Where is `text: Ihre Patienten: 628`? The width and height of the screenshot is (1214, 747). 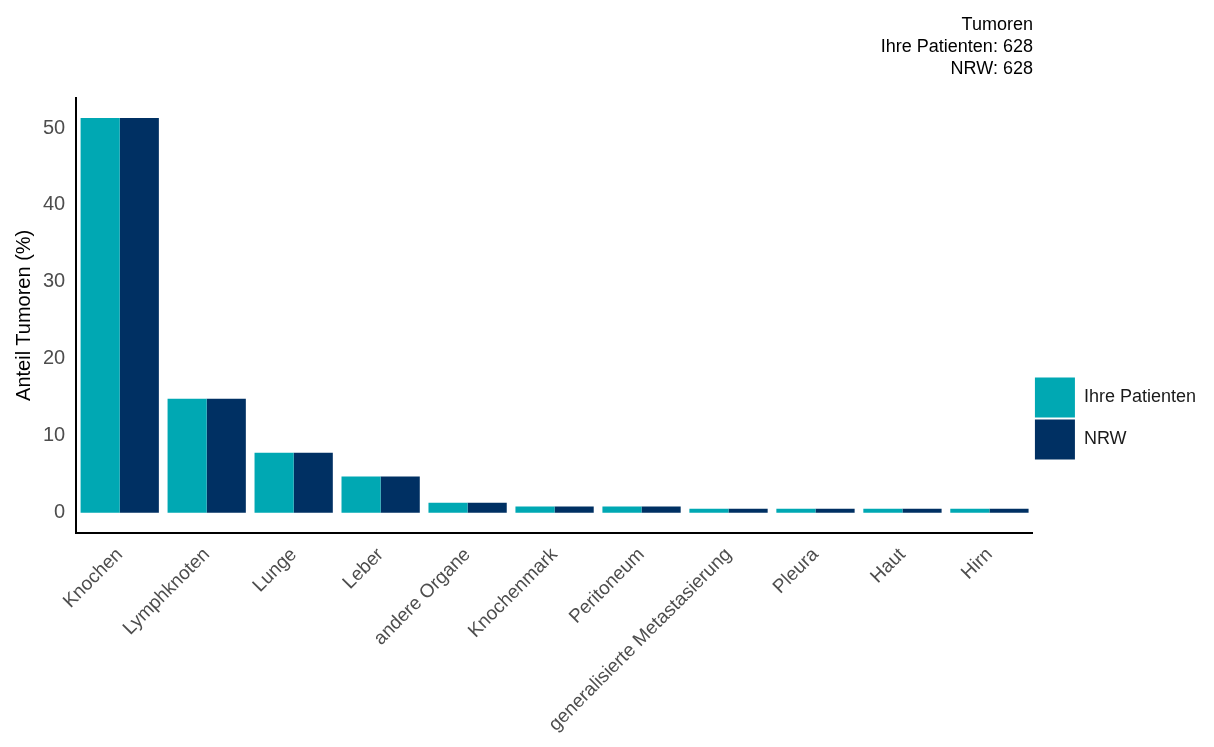 text: Ihre Patienten: 628 is located at coordinates (956, 45).